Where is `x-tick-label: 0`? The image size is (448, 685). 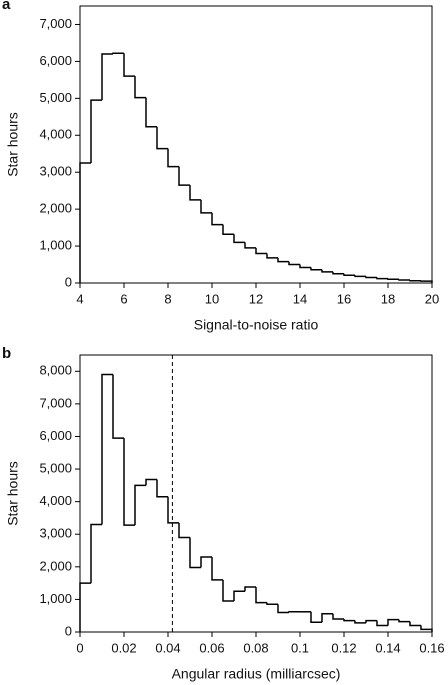 x-tick-label: 0 is located at coordinates (79, 647).